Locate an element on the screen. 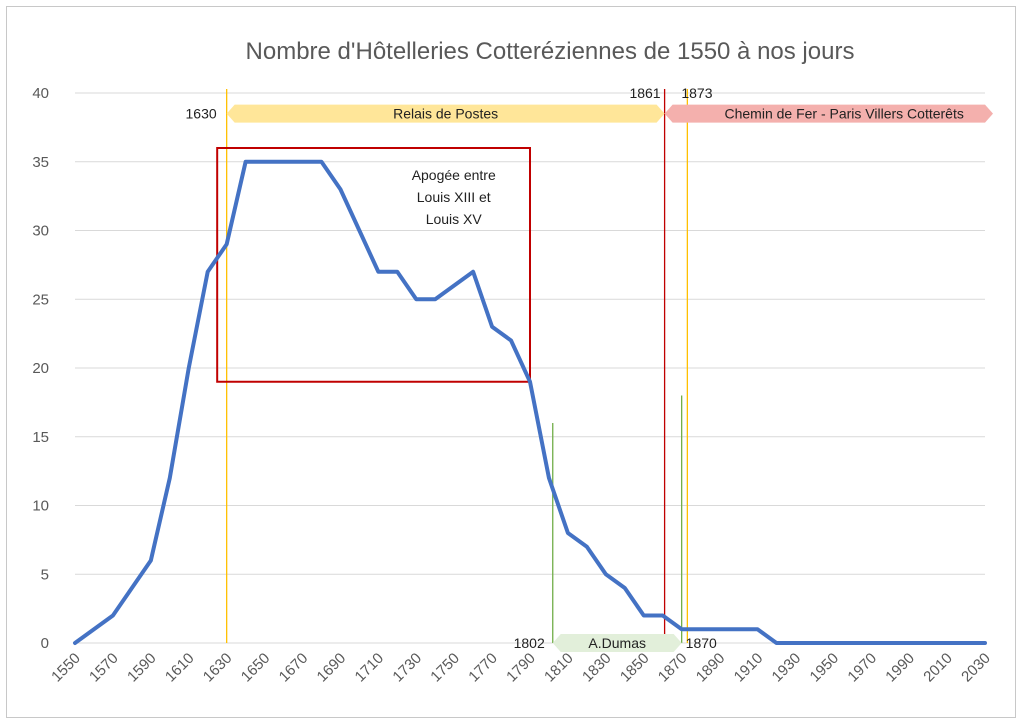 The height and width of the screenshot is (728, 1024). x-tick-label: 2010 is located at coordinates (938, 668).